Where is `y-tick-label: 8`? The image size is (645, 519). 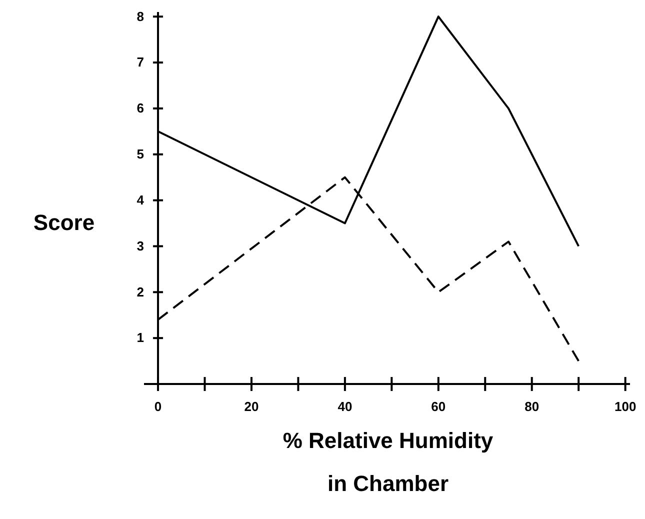
y-tick-label: 8 is located at coordinates (140, 16).